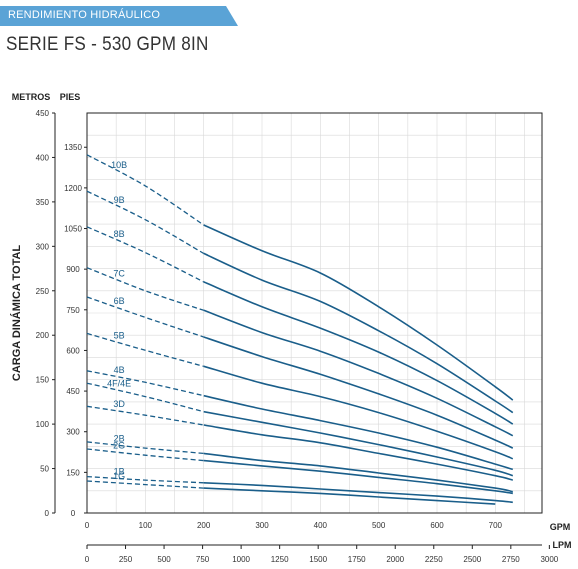 The image size is (578, 569). What do you see at coordinates (560, 527) in the screenshot?
I see `gpm-unit-label: GPM` at bounding box center [560, 527].